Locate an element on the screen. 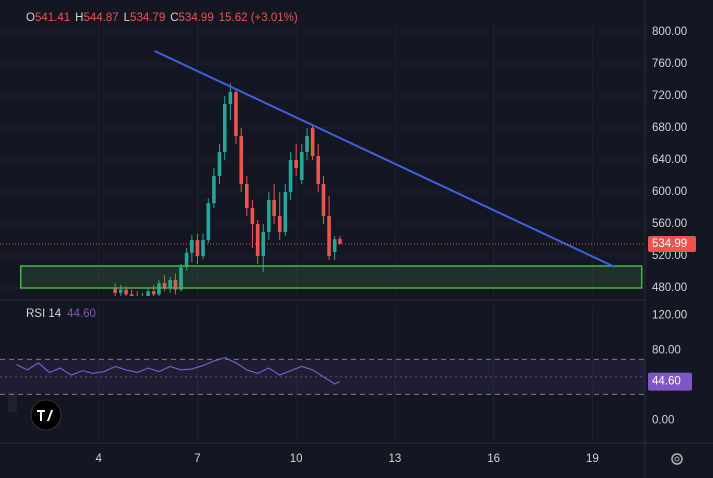 The height and width of the screenshot is (478, 713). y-tick-label: 760.00 is located at coordinates (669, 64).